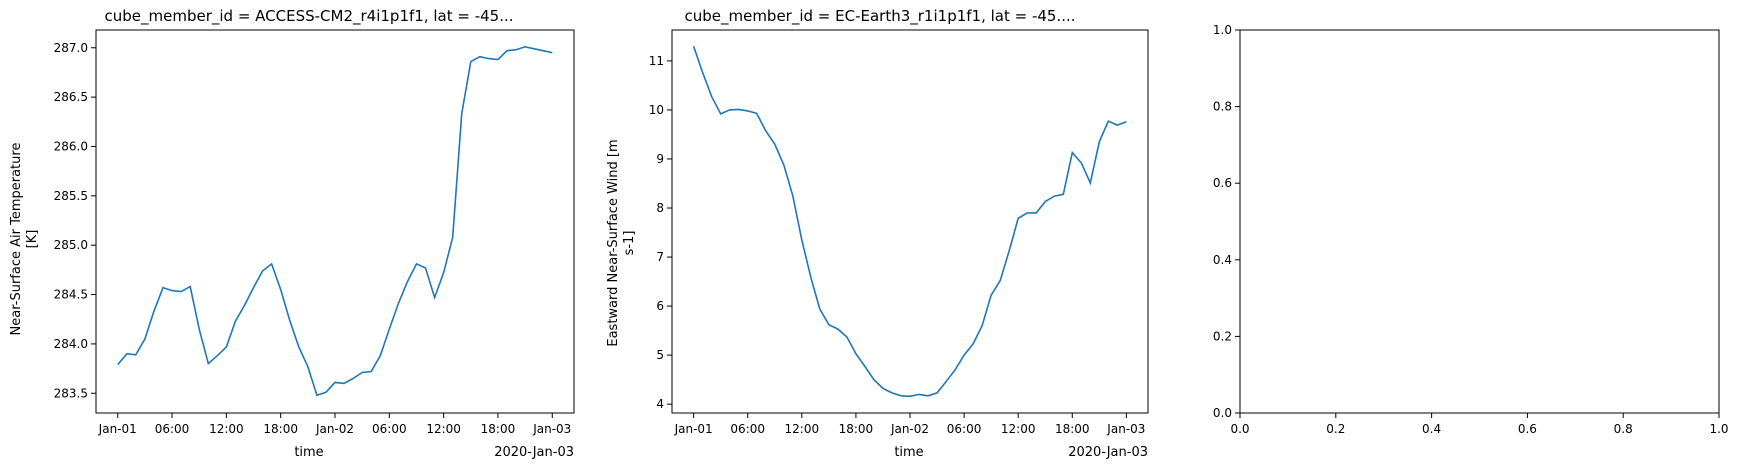 The image size is (1743, 468). What do you see at coordinates (660, 232) in the screenshot?
I see `chart-2-y-axis: 4 5 6 7 8 9 10 11` at bounding box center [660, 232].